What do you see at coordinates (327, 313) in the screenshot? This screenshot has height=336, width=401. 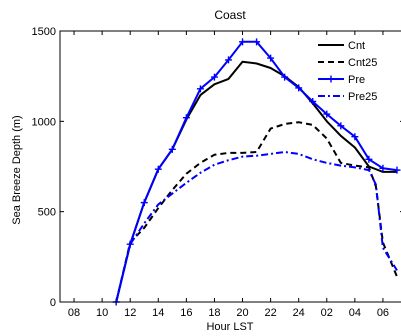 I see `x-tick-label: 02` at bounding box center [327, 313].